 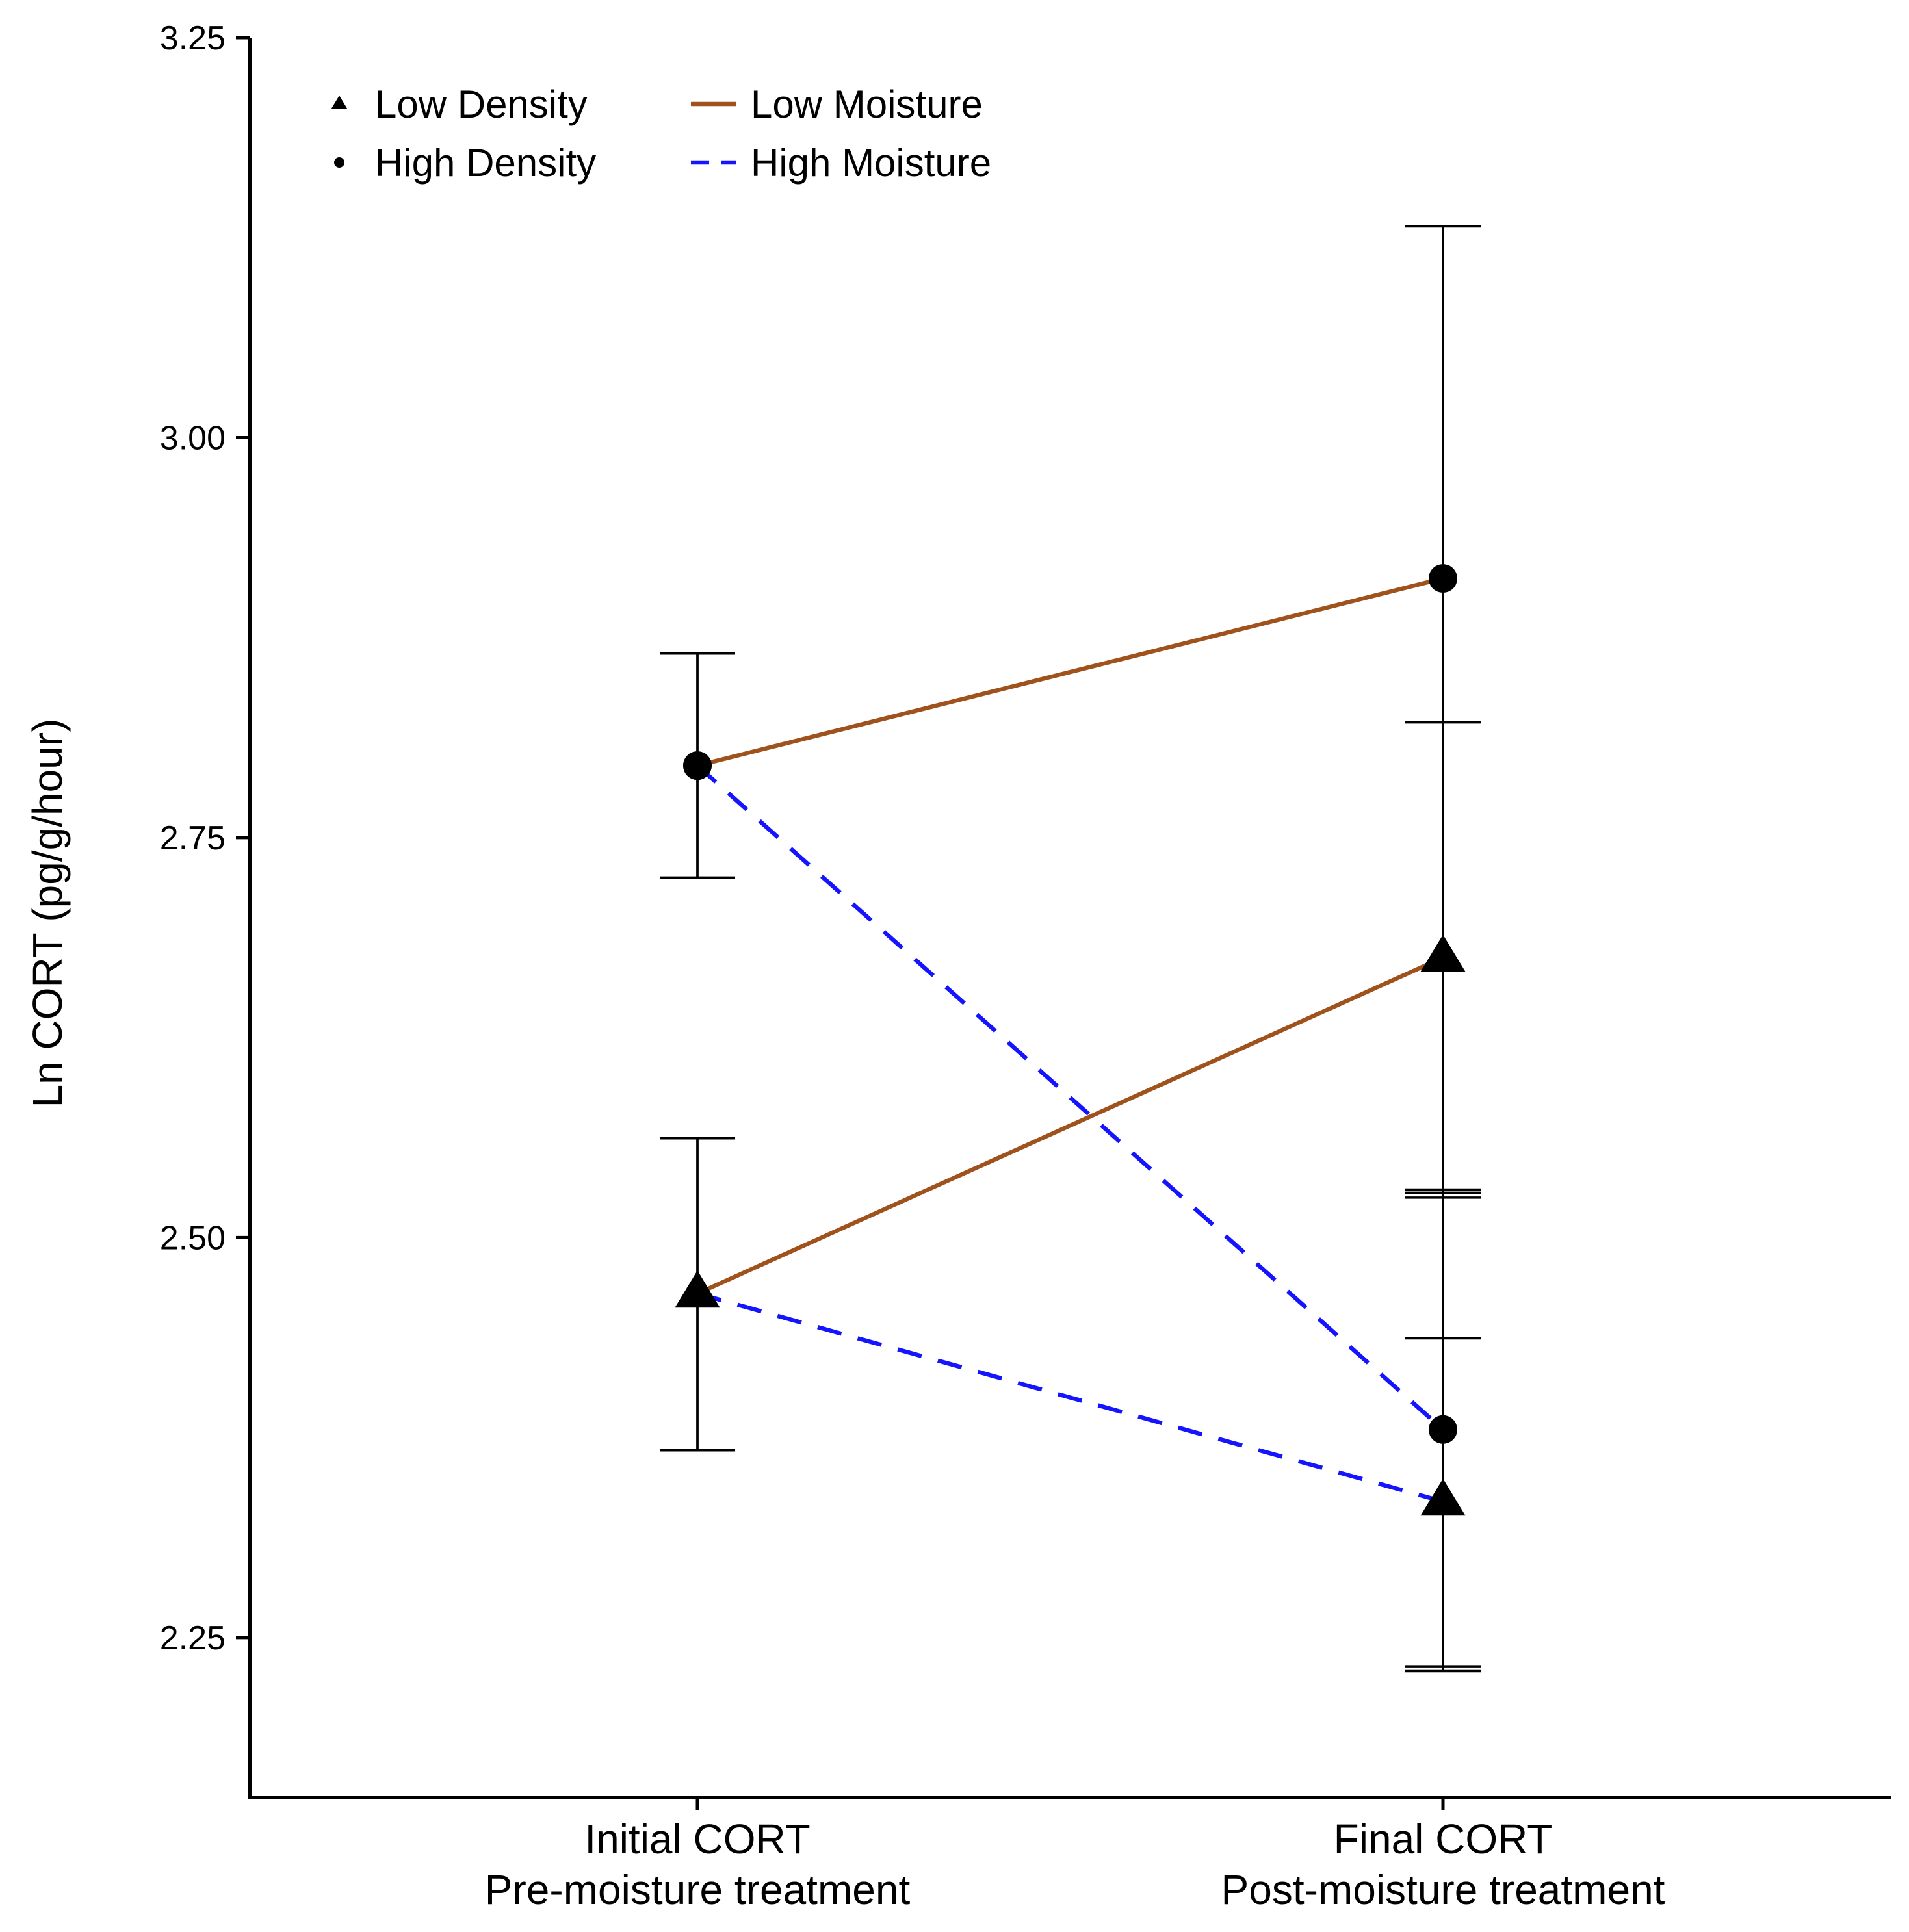 I want to click on legend-label: High Density, so click(x=485, y=163).